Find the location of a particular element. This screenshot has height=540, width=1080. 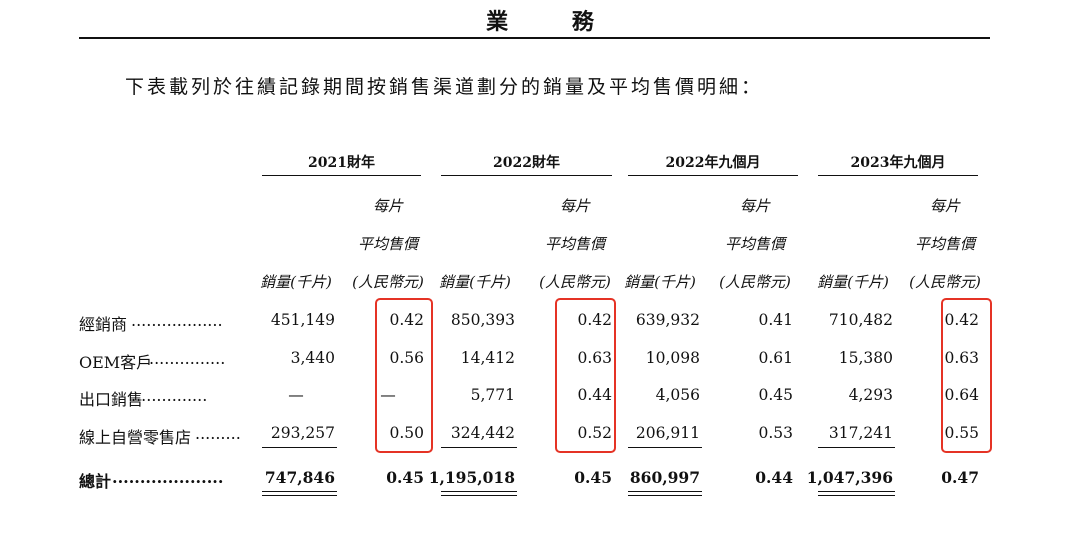

table-cell: 639,932 is located at coordinates (667, 320).